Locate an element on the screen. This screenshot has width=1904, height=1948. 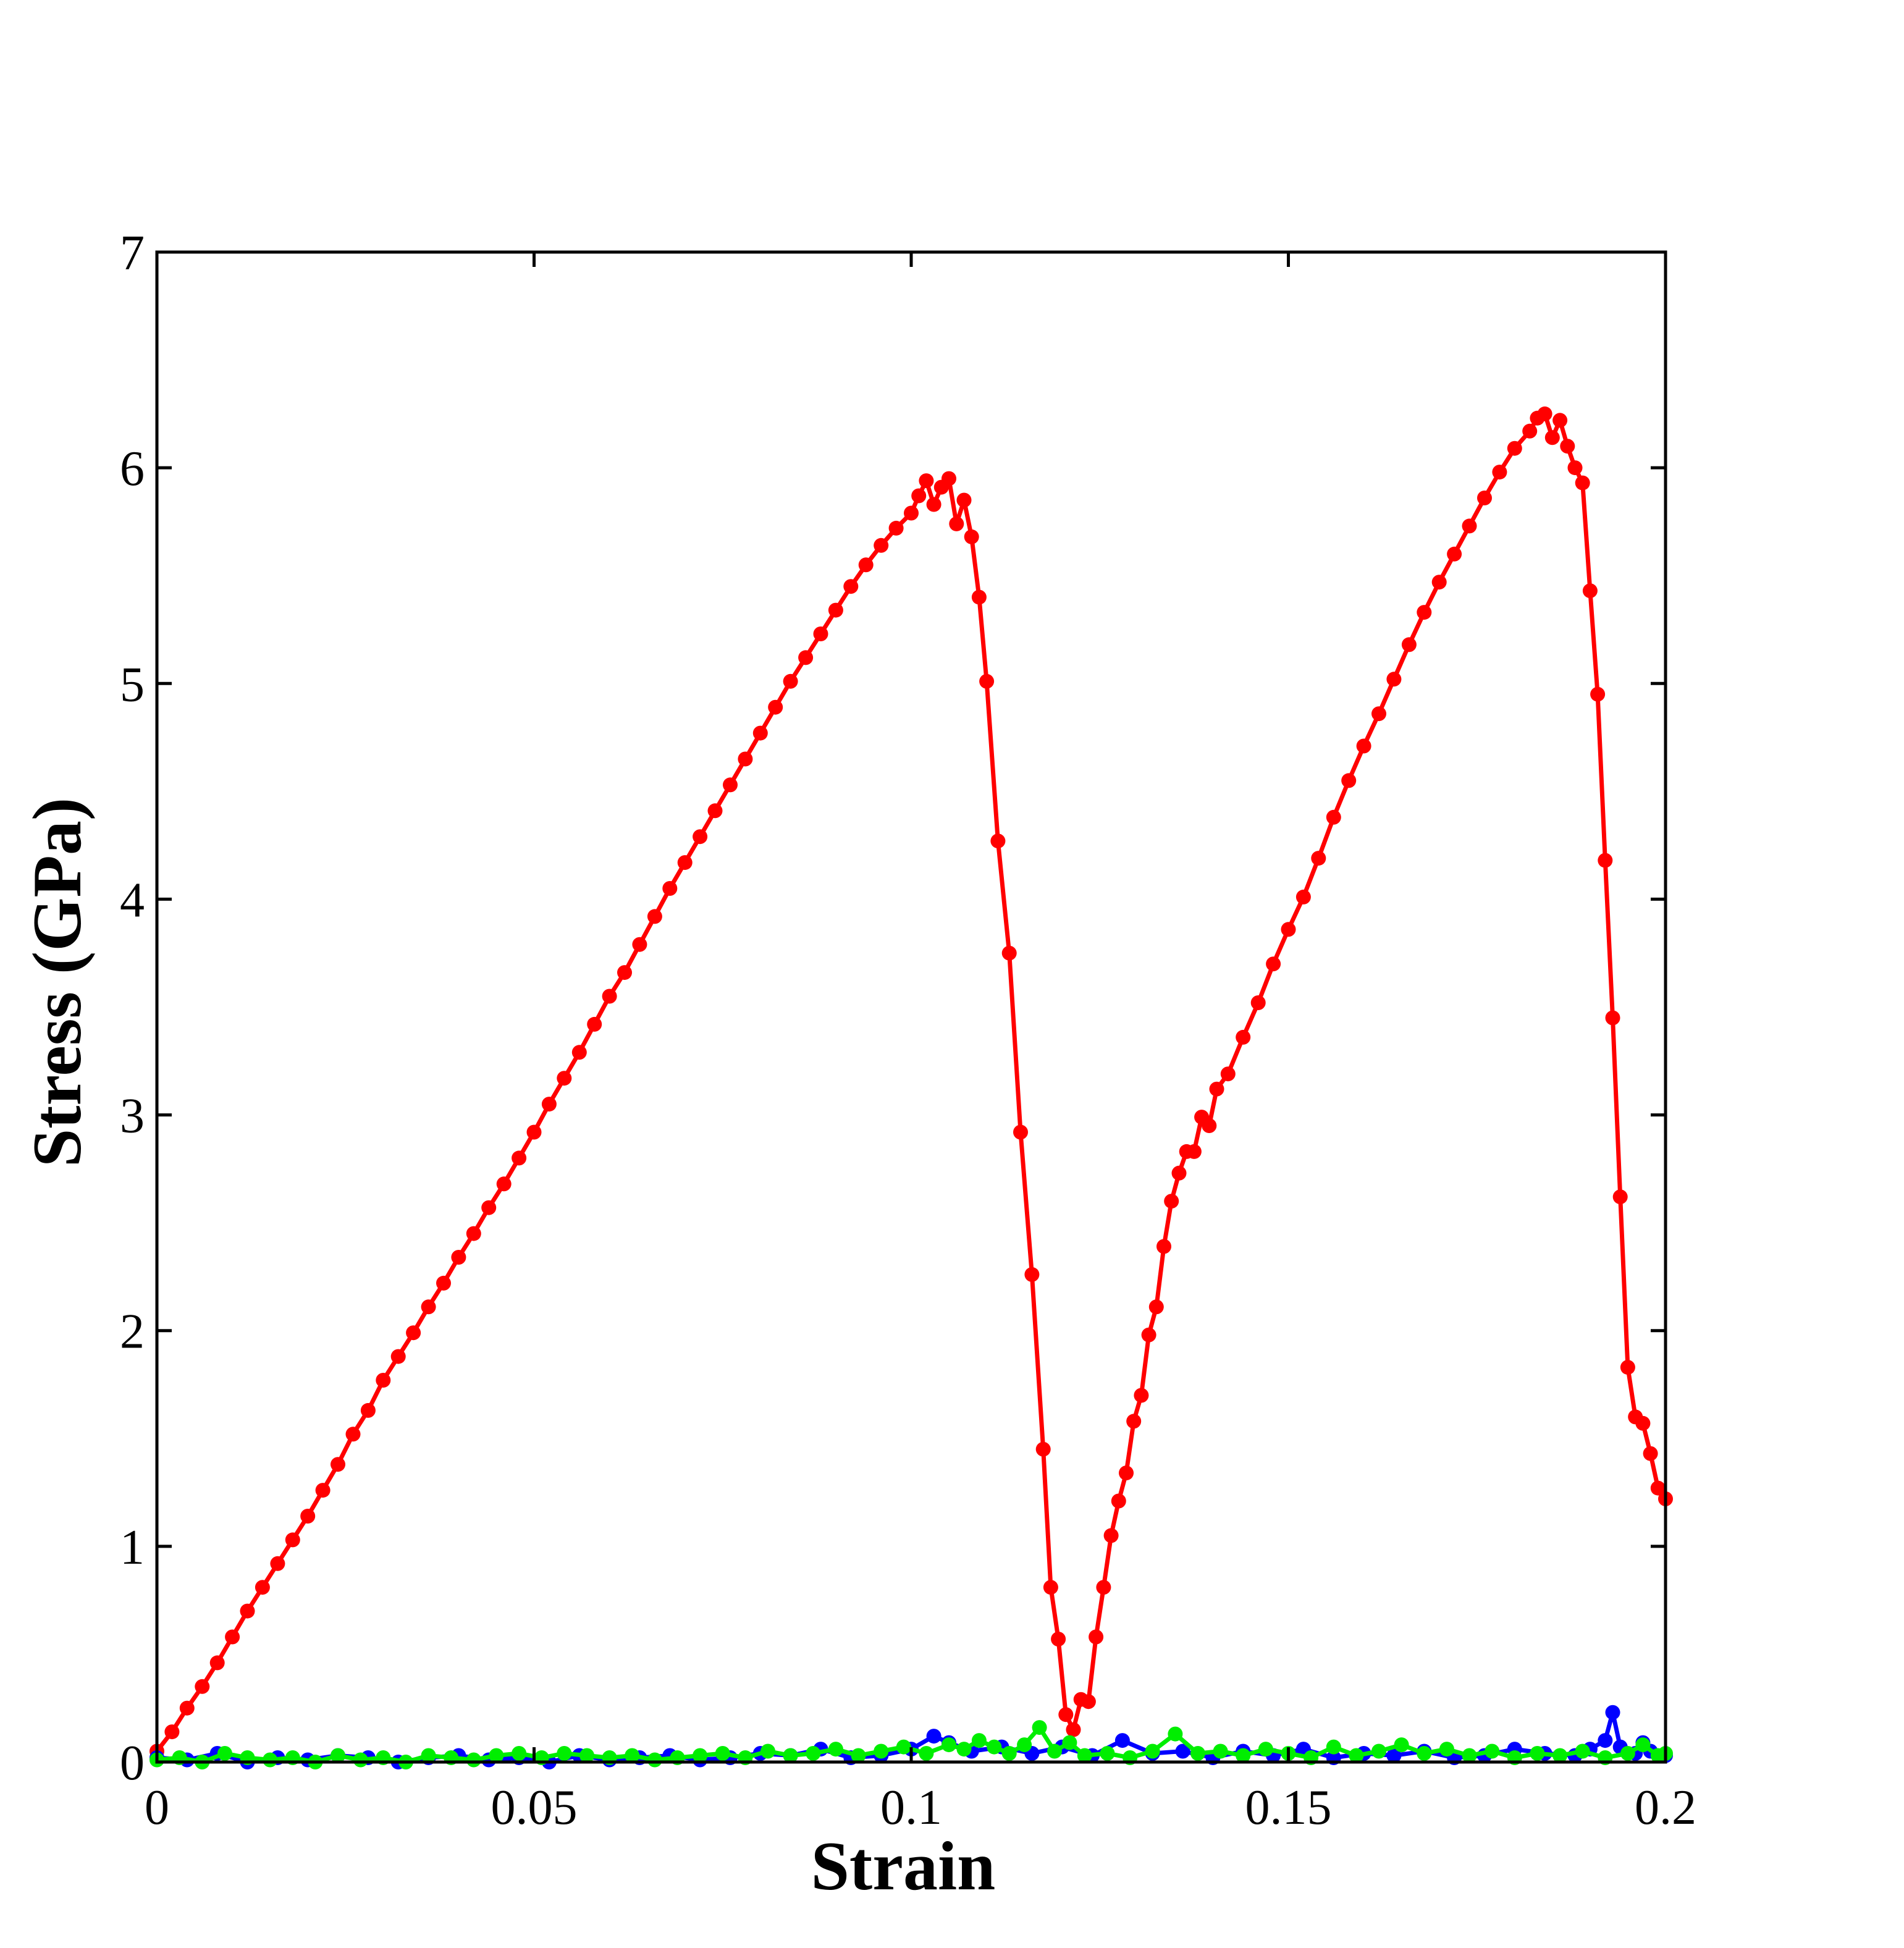
y-tick-label-6: 6 is located at coordinates (132, 469).